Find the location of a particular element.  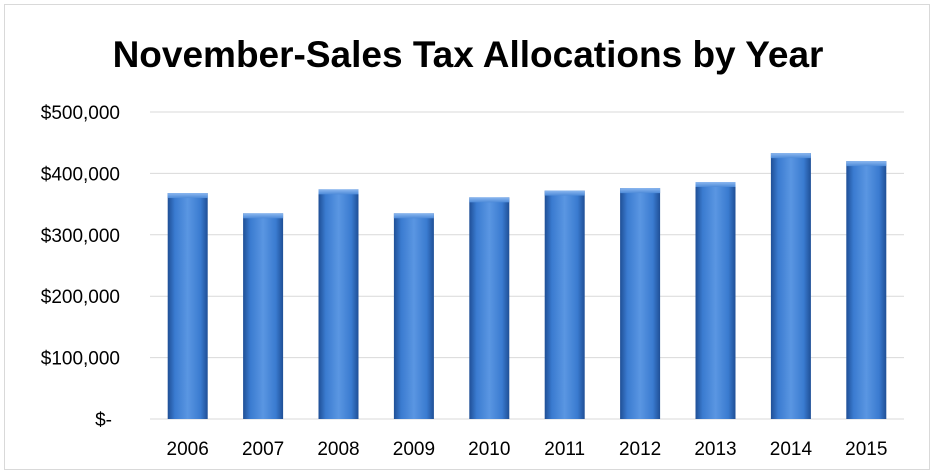

bar-2014 is located at coordinates (790, 286).